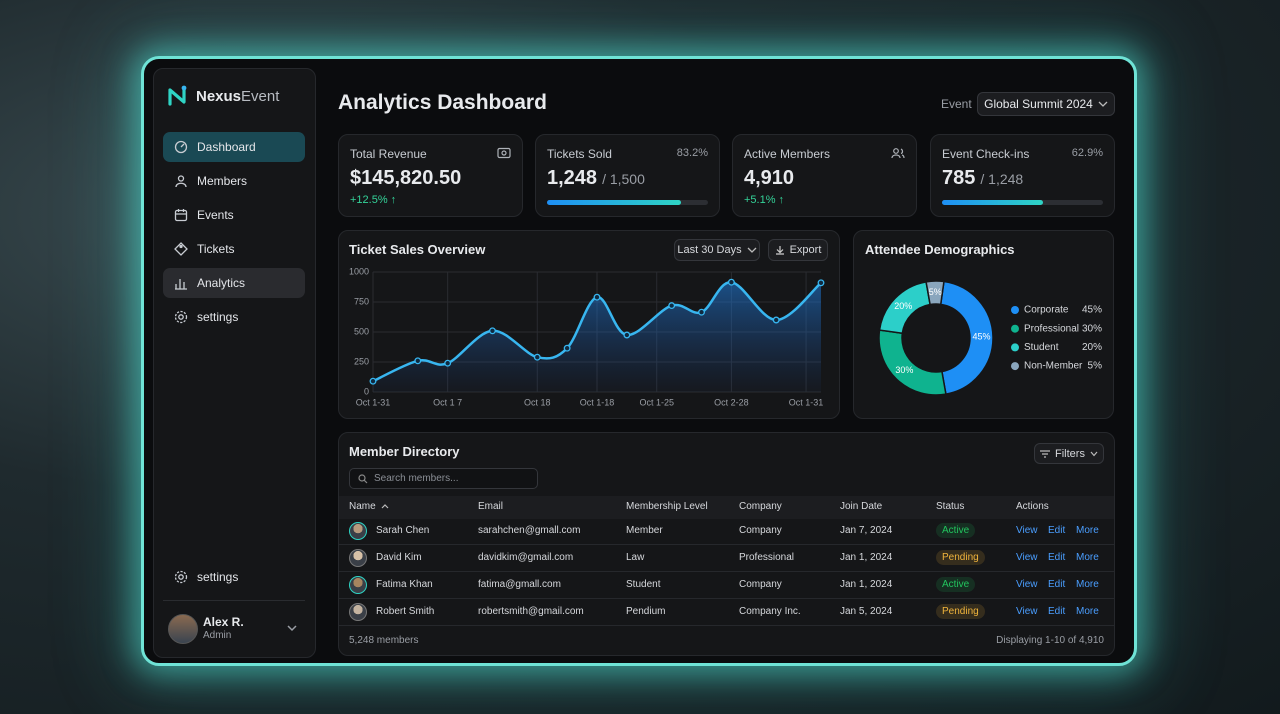 This screenshot has height=714, width=1280. I want to click on nav-label: Tickets, so click(216, 249).